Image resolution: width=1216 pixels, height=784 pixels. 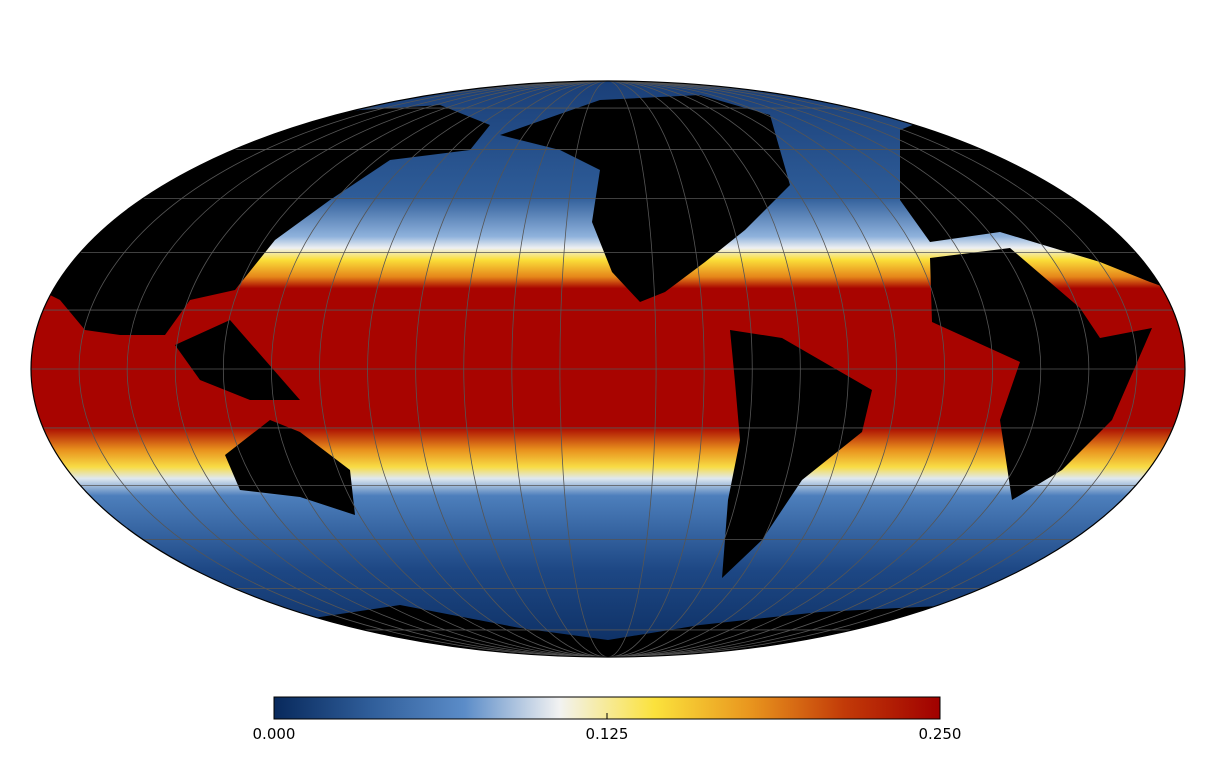 What do you see at coordinates (607, 719) in the screenshot?
I see `colorbar: 0.000 0.125 0.250` at bounding box center [607, 719].